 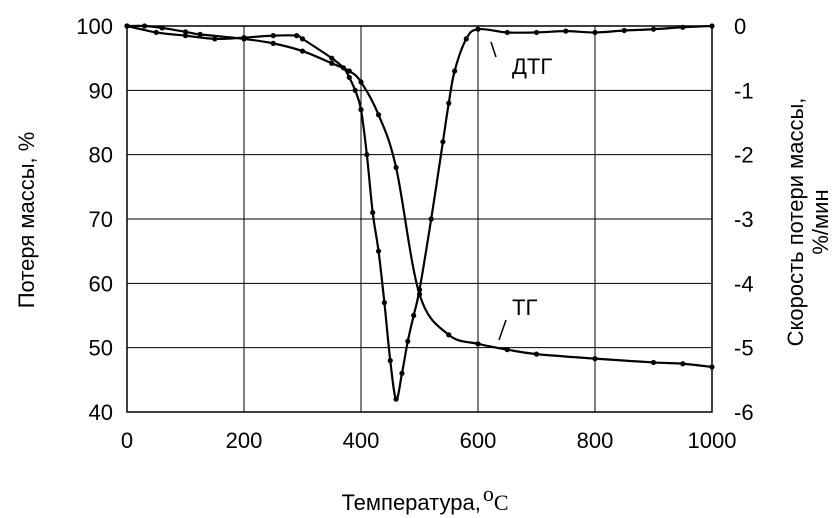 What do you see at coordinates (410, 502) in the screenshot?
I see `x-axis-title-text: Температура,` at bounding box center [410, 502].